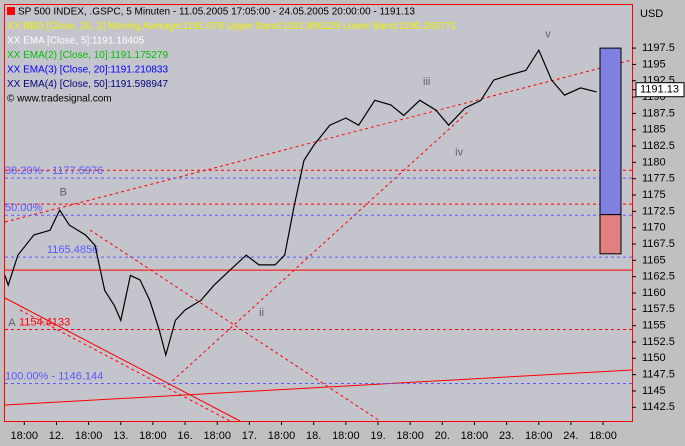 The image size is (685, 446). Describe the element at coordinates (658, 407) in the screenshot. I see `y-tick-label: 1142.5` at that location.